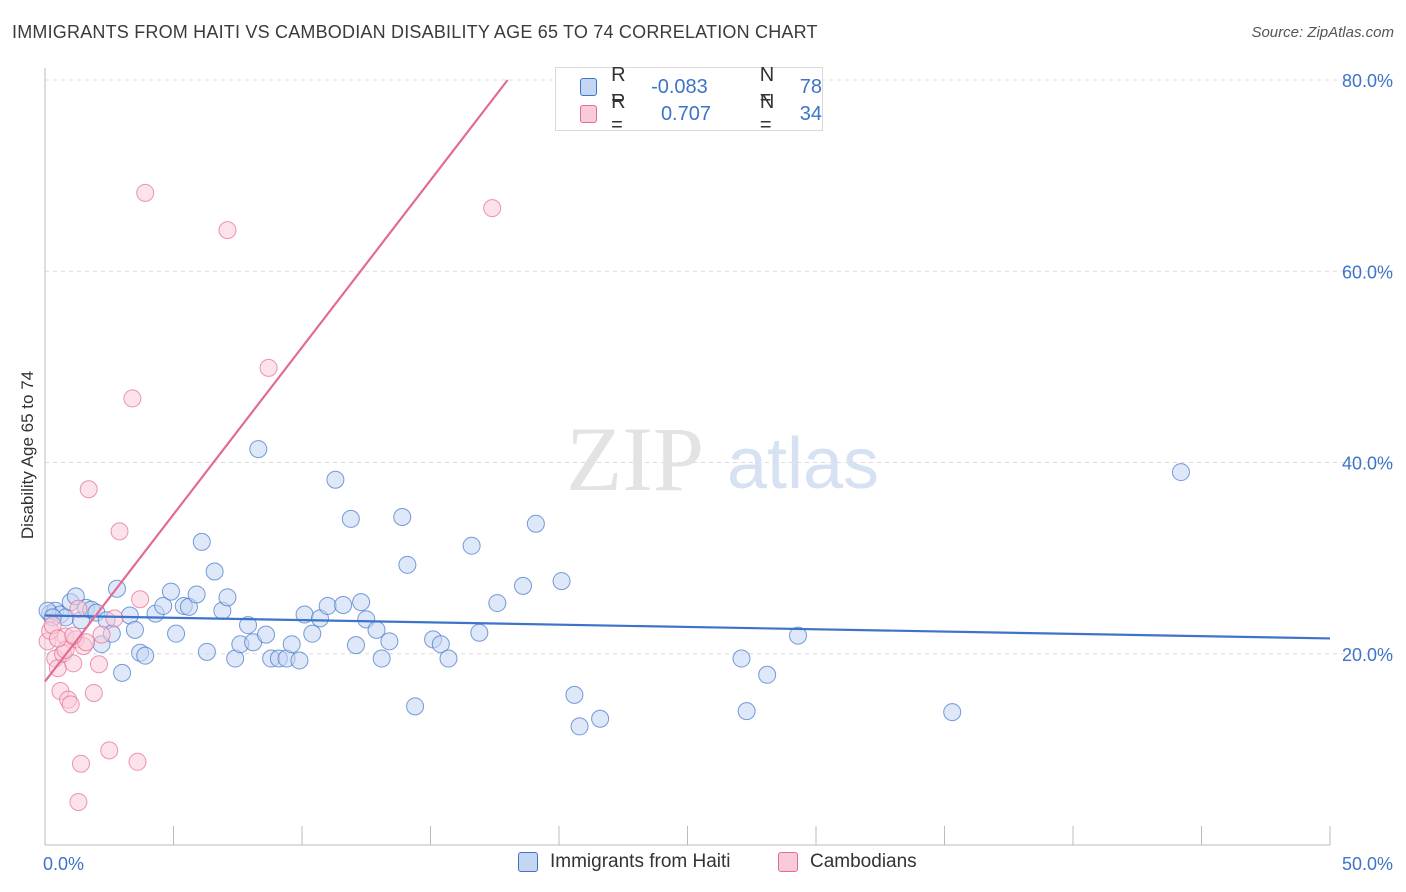 The width and height of the screenshot is (1406, 892). What do you see at coordinates (63, 864) in the screenshot?
I see `x-tick-label: 0.0%` at bounding box center [63, 864].